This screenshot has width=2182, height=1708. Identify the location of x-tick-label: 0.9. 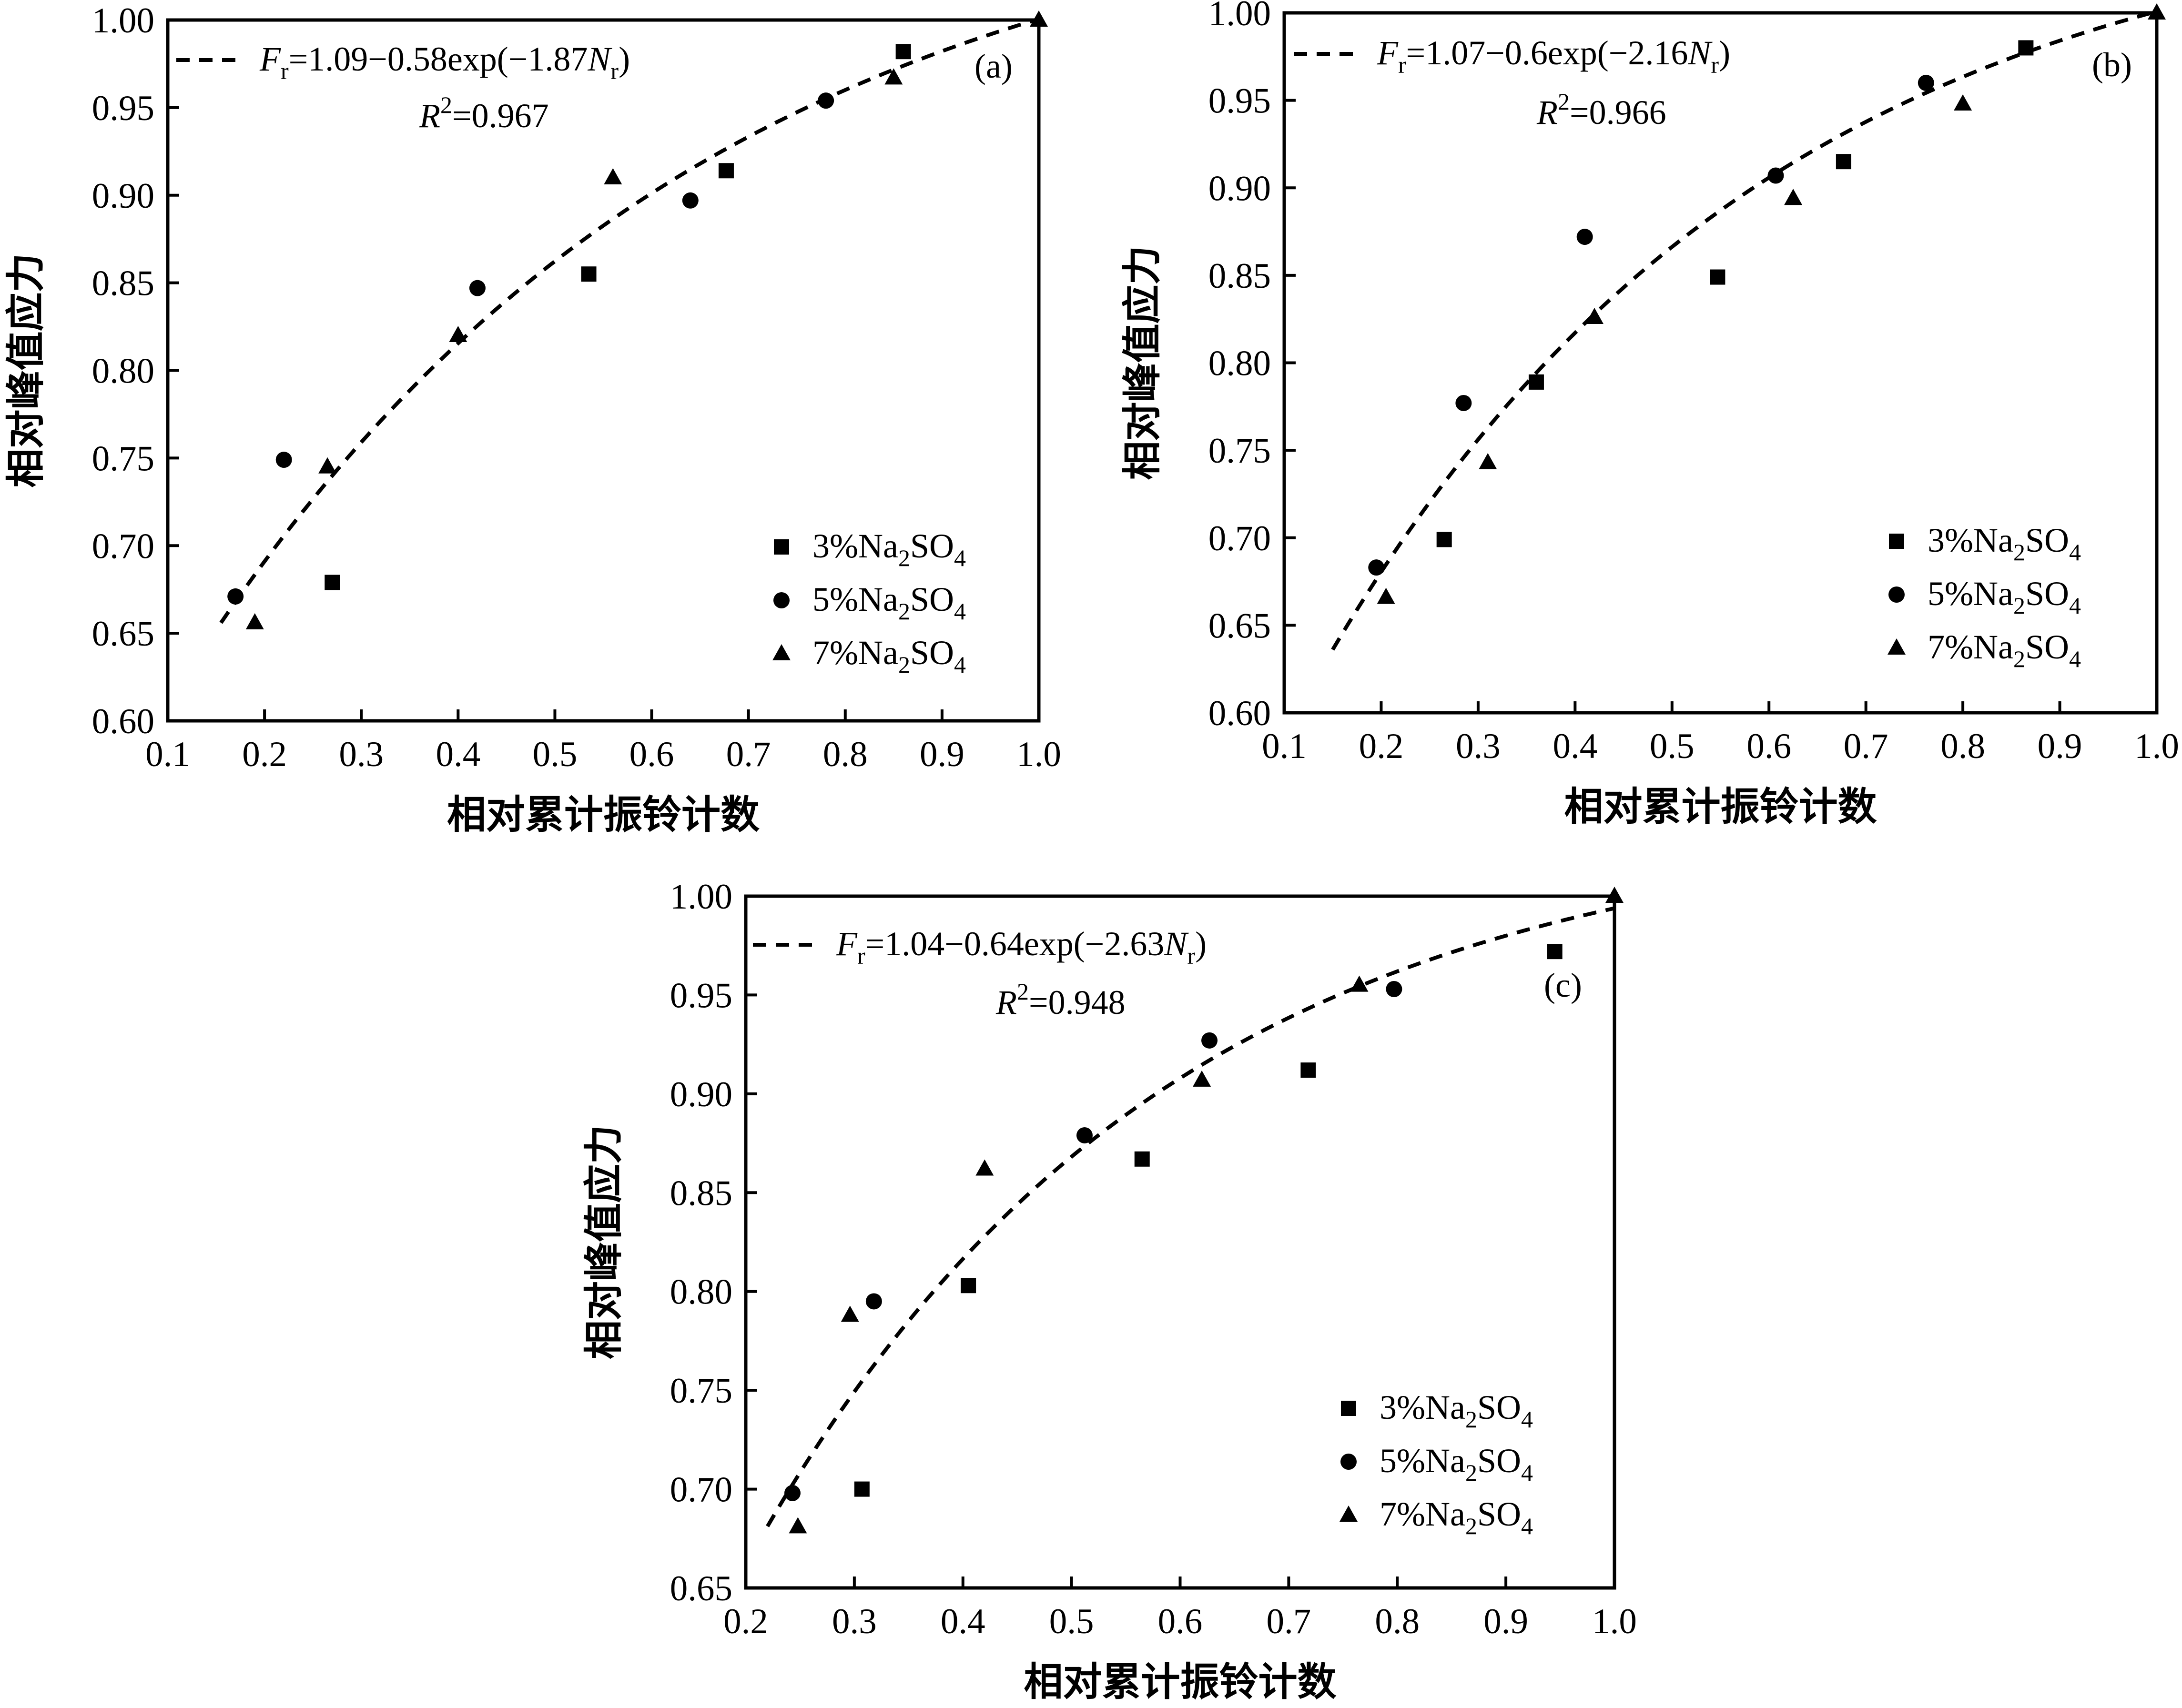
(1505, 1621).